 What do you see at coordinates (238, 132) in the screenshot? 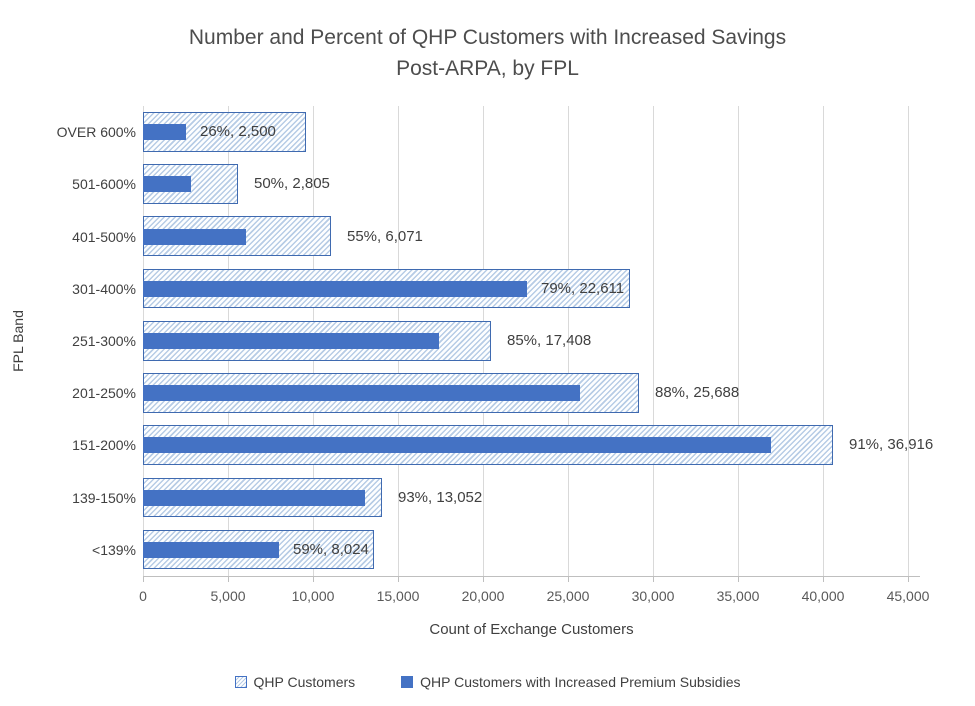
I see `data-label: 26%, 2,500` at bounding box center [238, 132].